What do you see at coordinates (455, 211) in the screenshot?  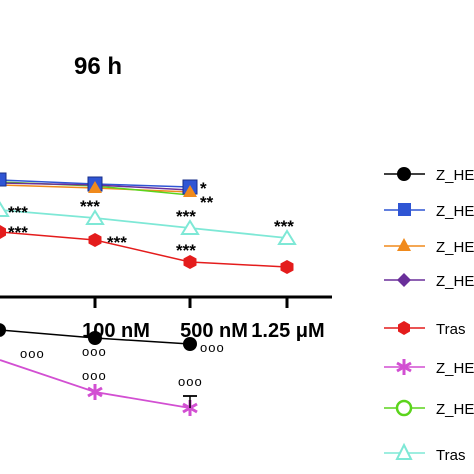 I see `legend-label-2: Z_HER2` at bounding box center [455, 211].